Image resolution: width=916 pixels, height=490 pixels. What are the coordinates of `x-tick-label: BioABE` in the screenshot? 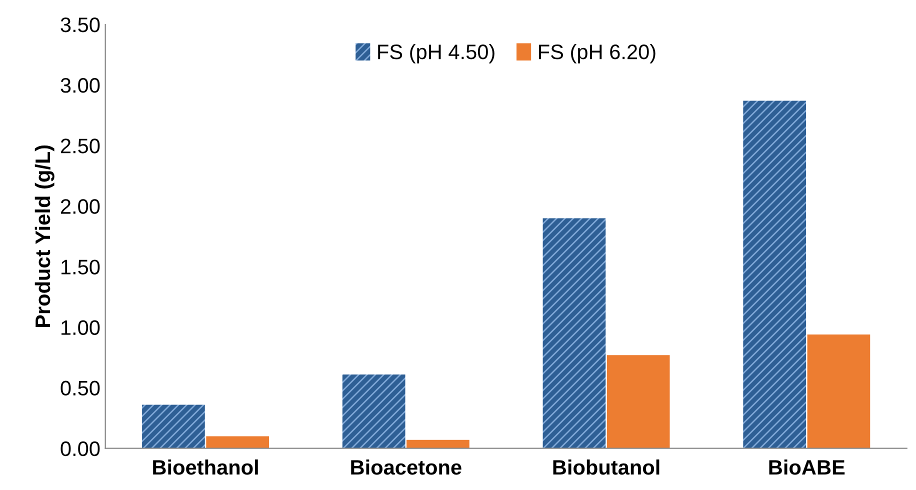 It's located at (807, 467).